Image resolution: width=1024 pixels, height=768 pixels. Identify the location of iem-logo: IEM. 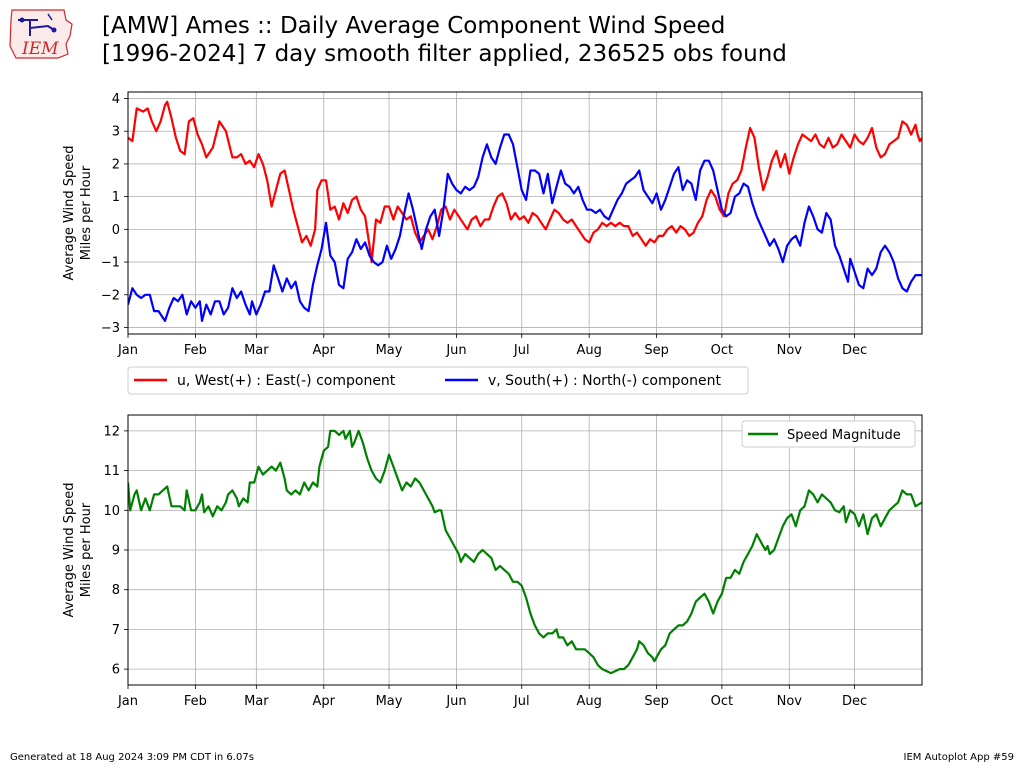
(42, 34).